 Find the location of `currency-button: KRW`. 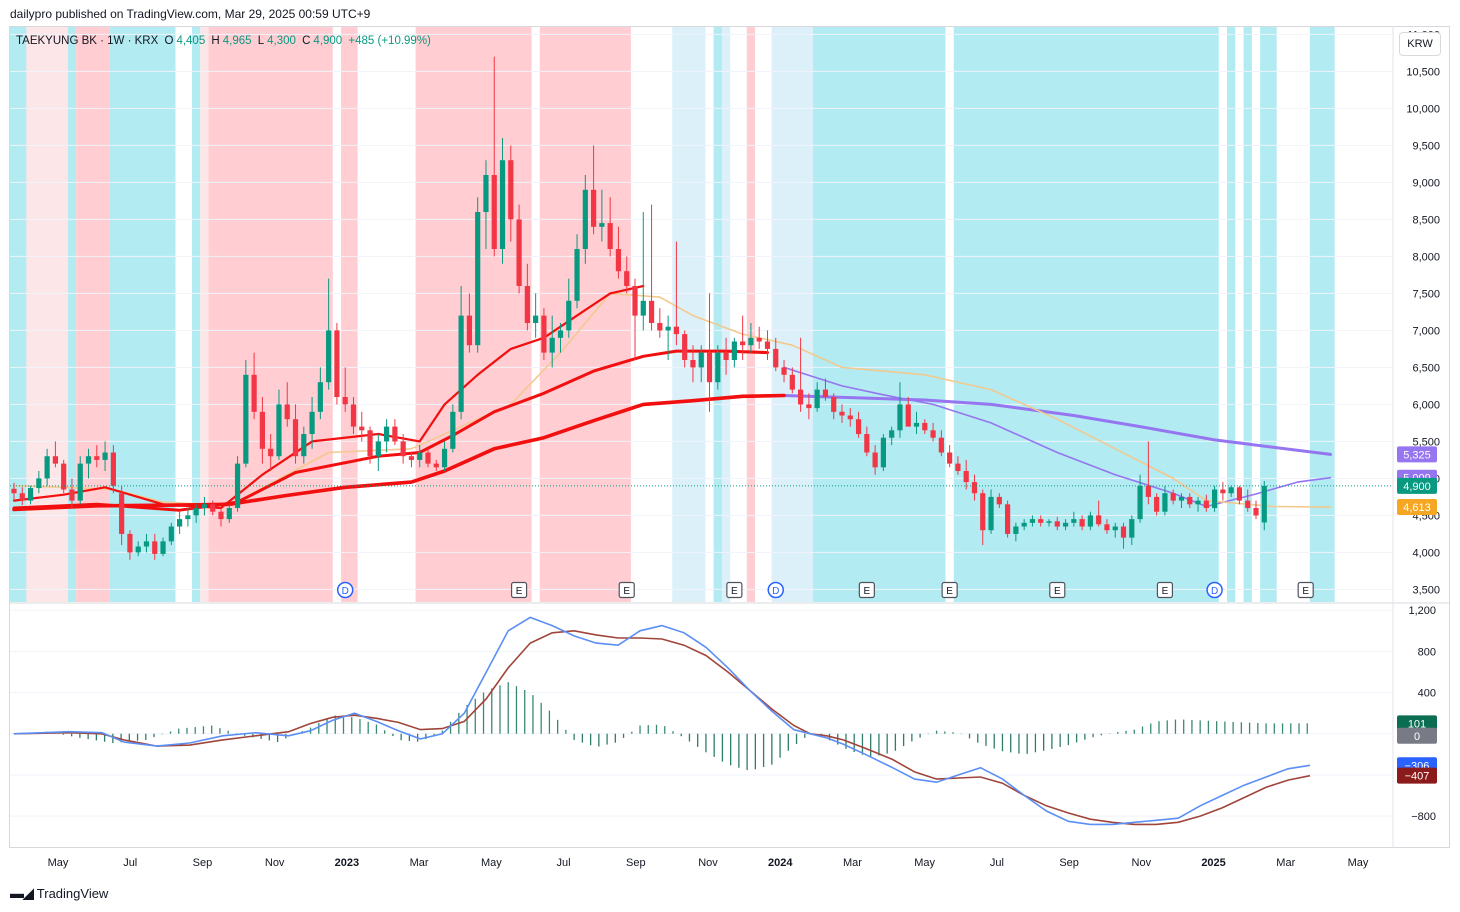

currency-button: KRW is located at coordinates (1420, 44).